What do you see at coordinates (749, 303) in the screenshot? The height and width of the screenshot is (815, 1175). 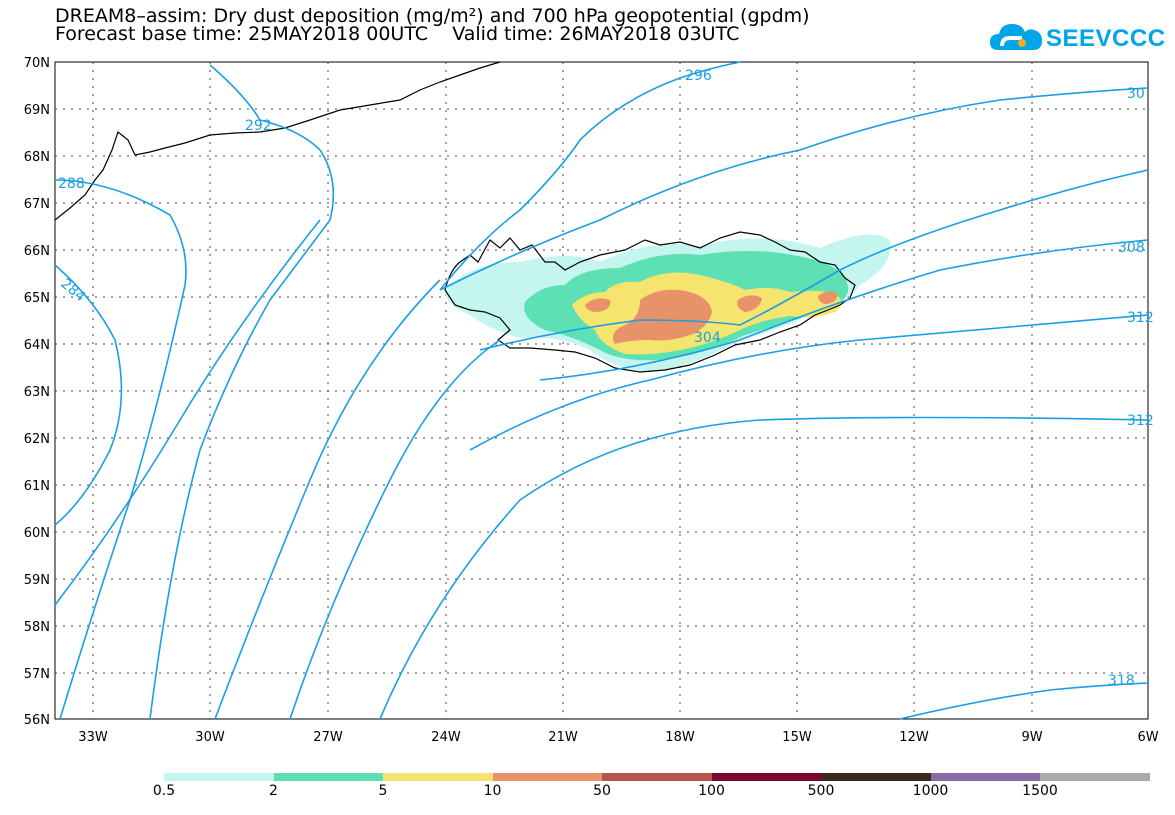 I see `dust-area-10c` at bounding box center [749, 303].